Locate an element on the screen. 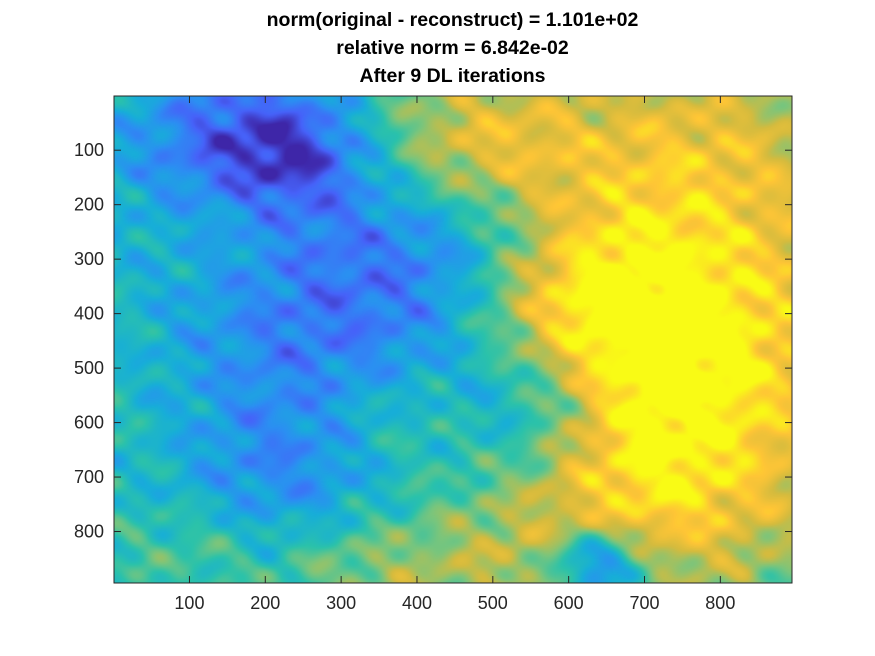 Image resolution: width=875 pixels, height=656 pixels. x-tick-label: 500 is located at coordinates (493, 603).